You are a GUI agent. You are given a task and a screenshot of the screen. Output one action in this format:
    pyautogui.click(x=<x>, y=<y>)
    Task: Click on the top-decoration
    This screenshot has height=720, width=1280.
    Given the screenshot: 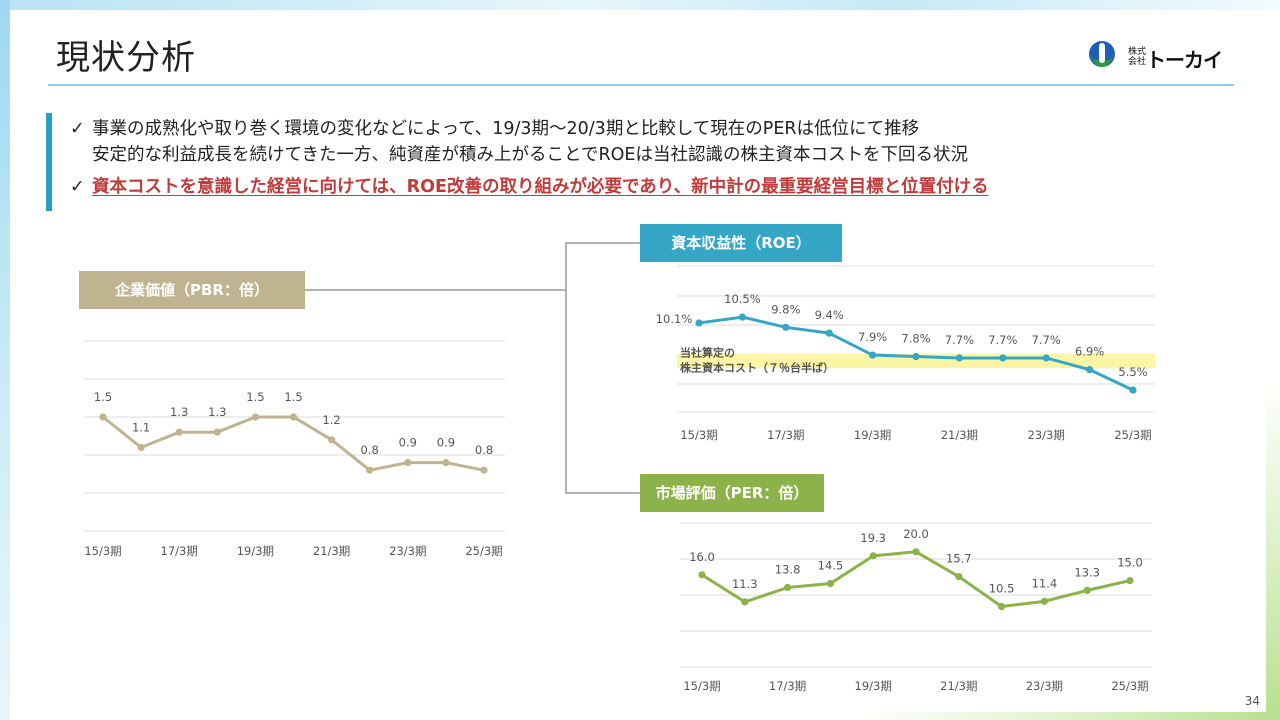 What is the action you would take?
    pyautogui.click(x=640, y=5)
    